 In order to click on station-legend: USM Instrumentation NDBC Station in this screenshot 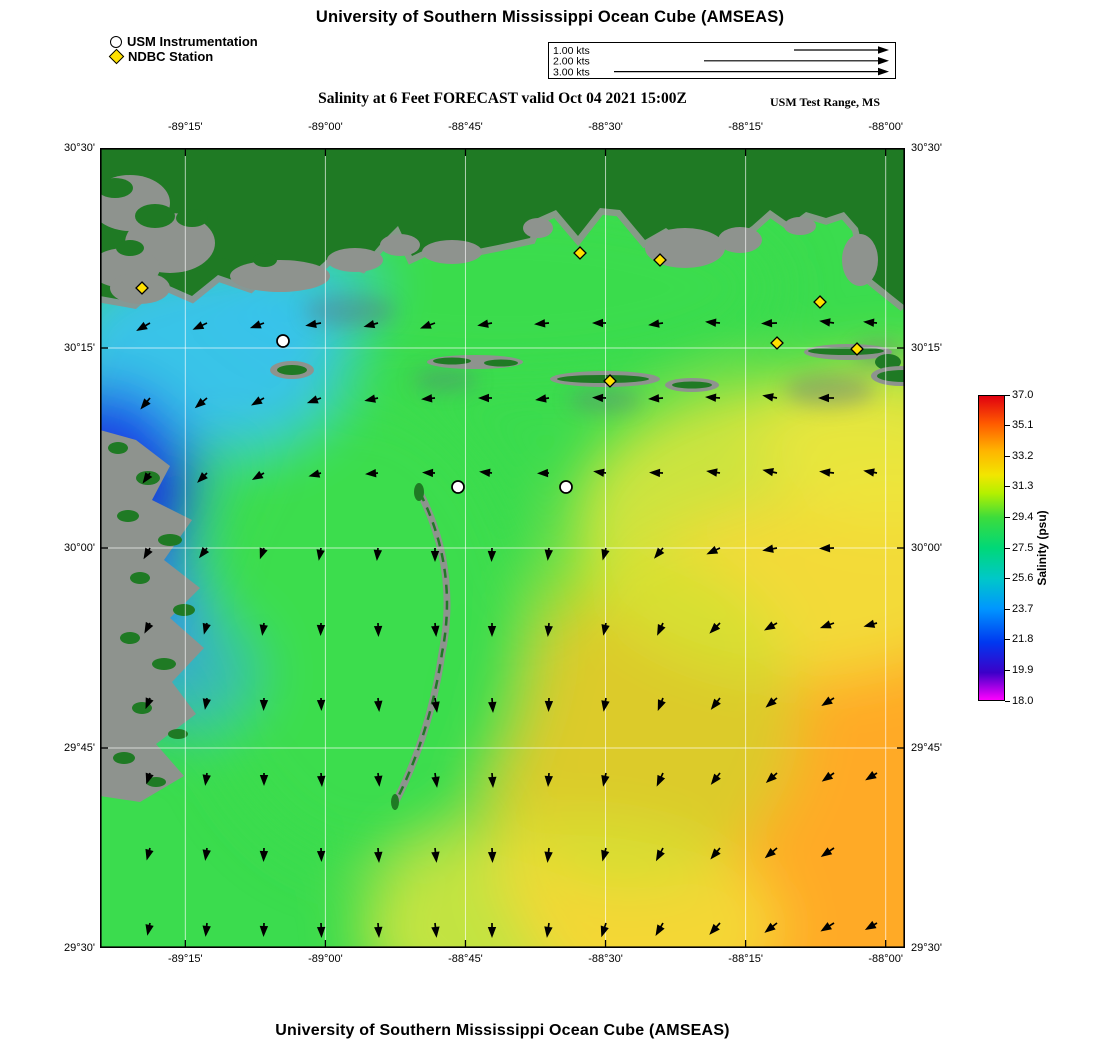, I will do `click(183, 49)`.